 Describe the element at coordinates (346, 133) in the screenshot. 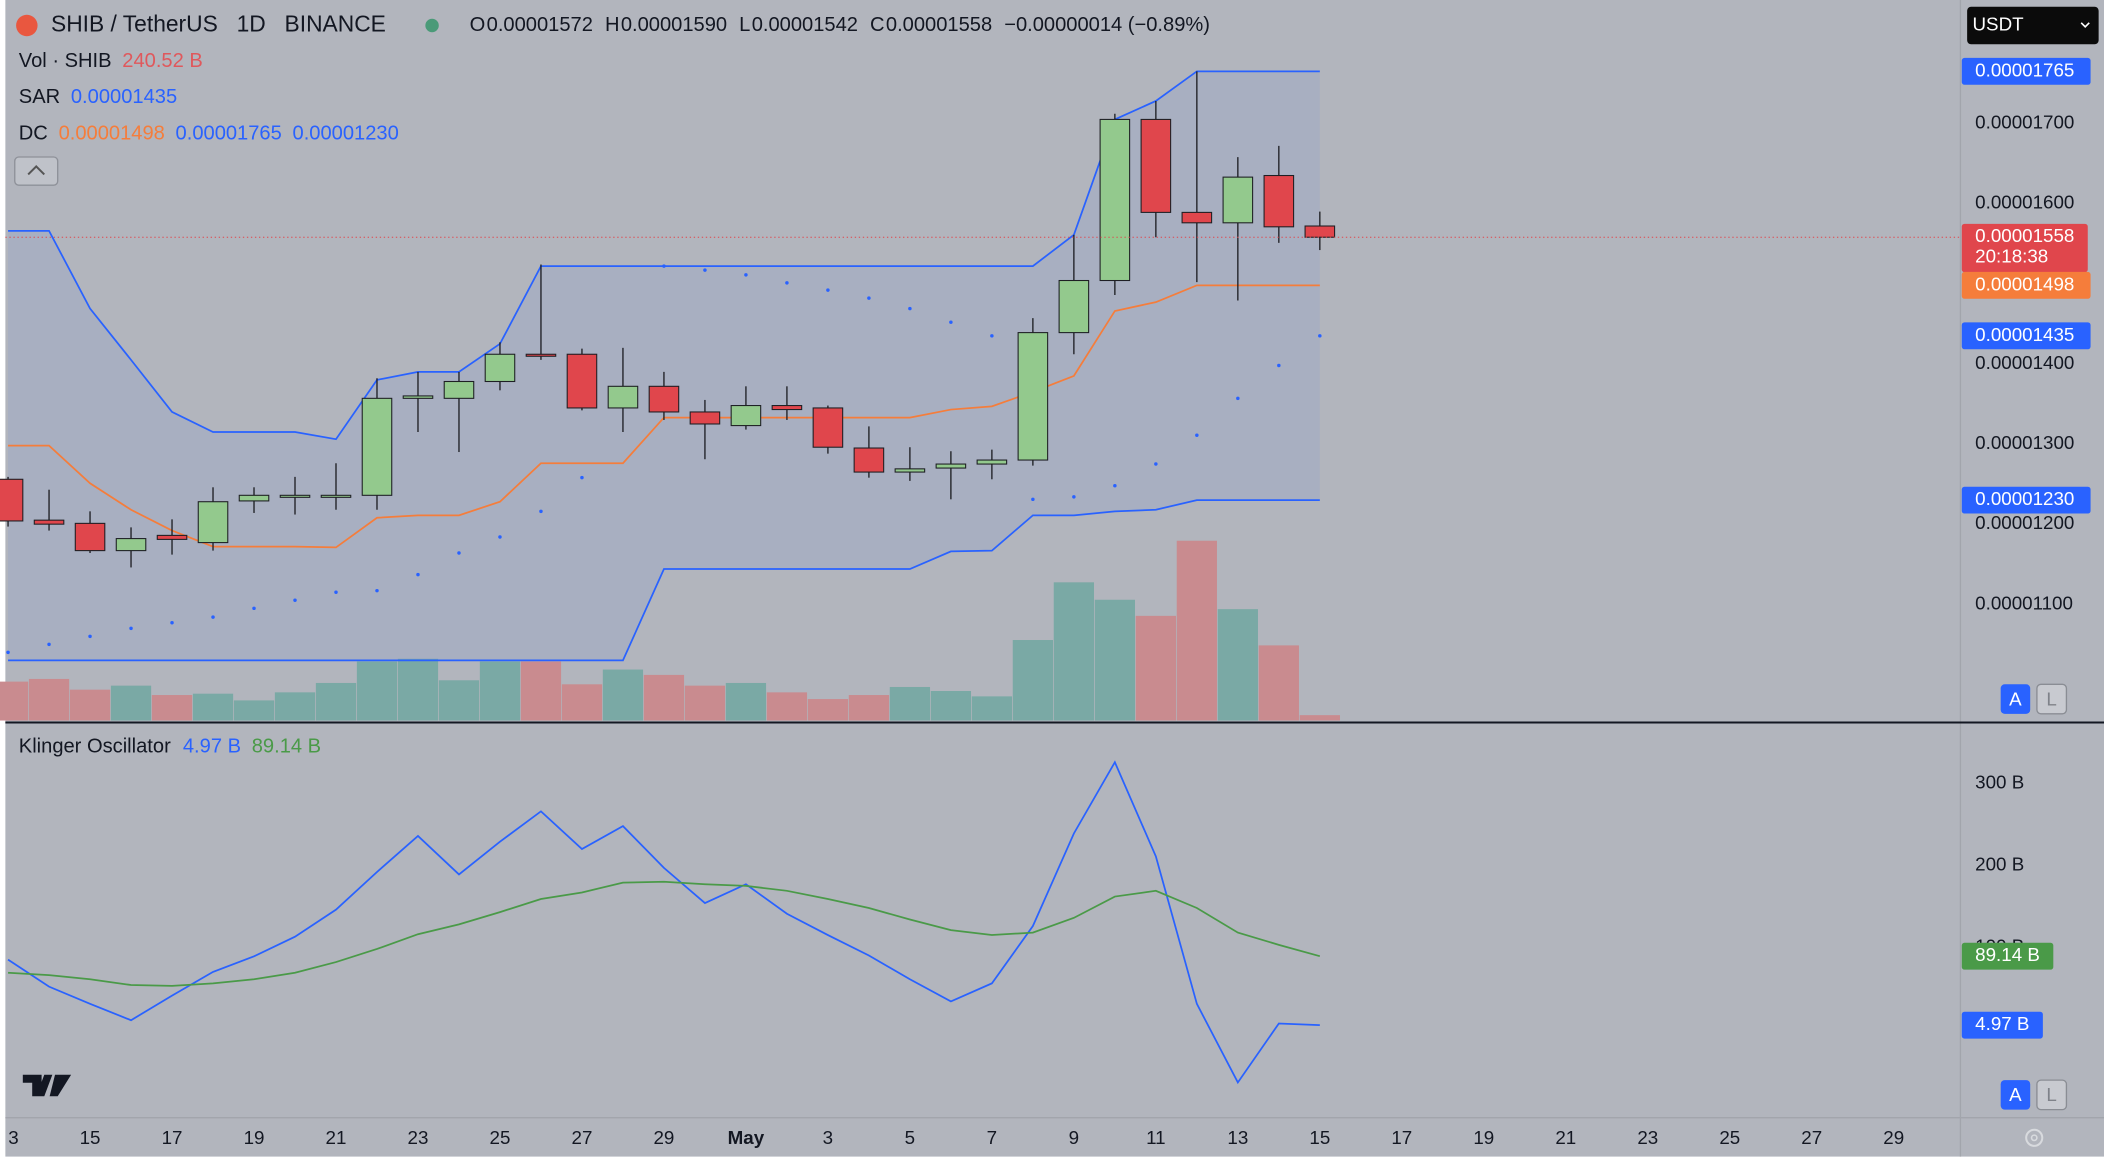

I see `legend-value: 0.00001230` at that location.